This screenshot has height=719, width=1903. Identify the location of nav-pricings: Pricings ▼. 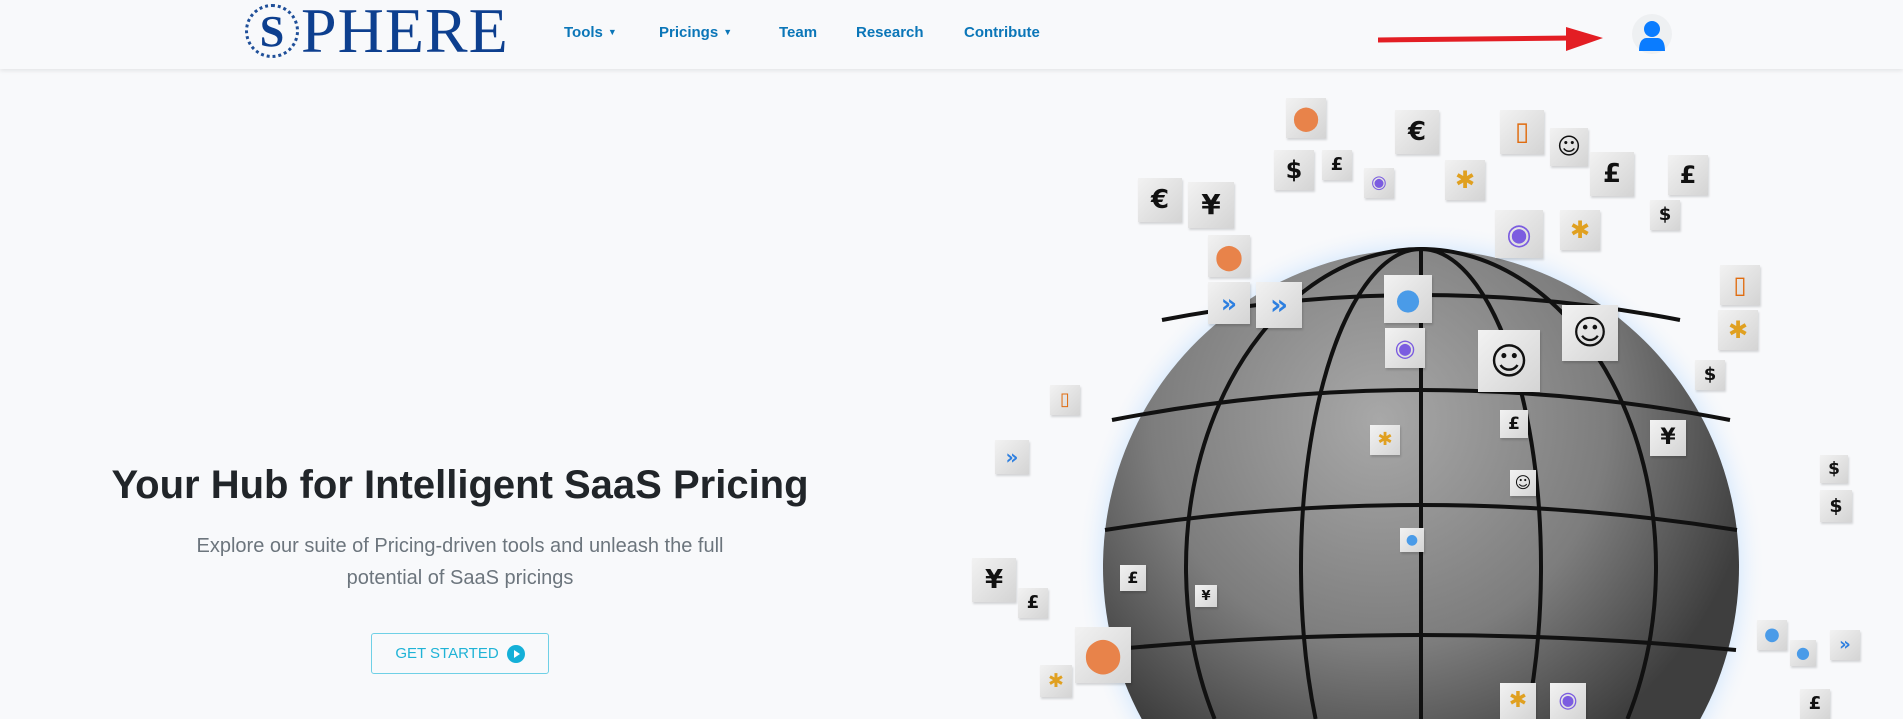
(695, 32).